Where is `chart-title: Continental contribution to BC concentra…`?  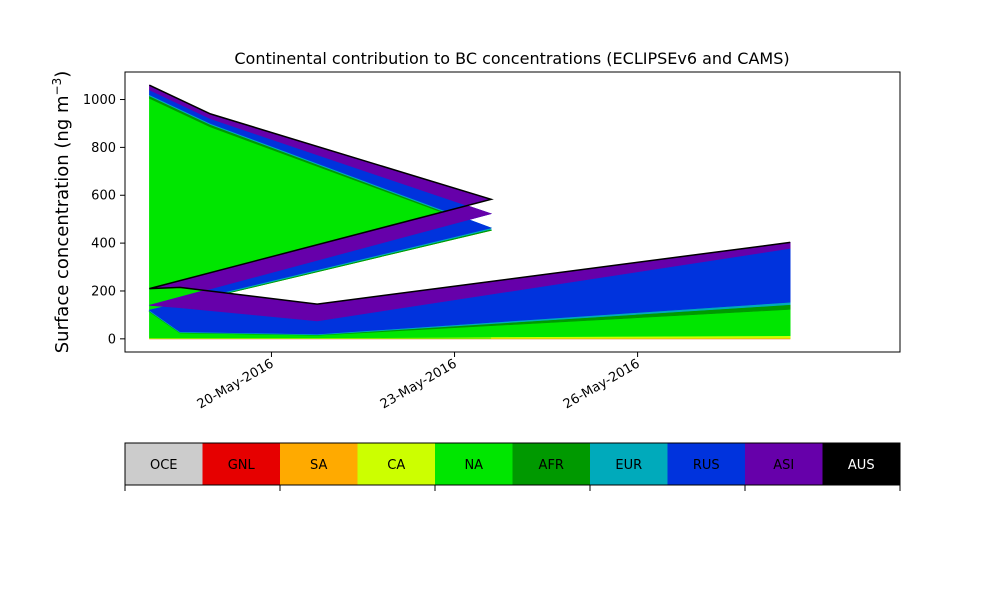 chart-title: Continental contribution to BC concentra… is located at coordinates (511, 58).